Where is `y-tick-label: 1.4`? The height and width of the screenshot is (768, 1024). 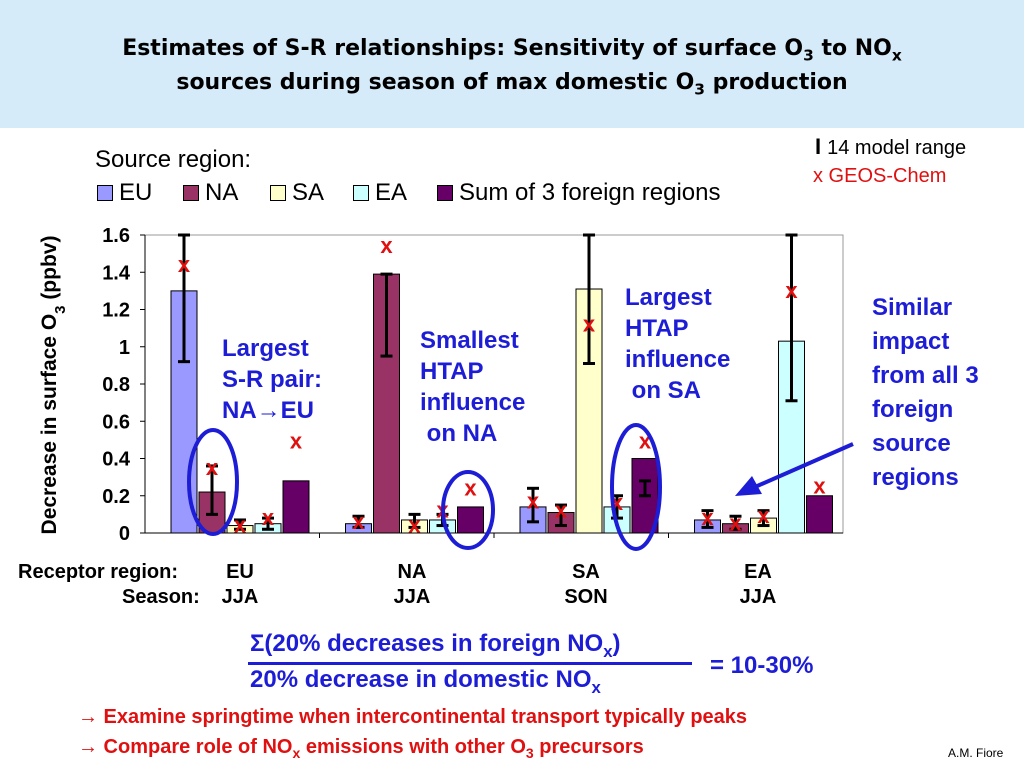 y-tick-label: 1.4 is located at coordinates (116, 273).